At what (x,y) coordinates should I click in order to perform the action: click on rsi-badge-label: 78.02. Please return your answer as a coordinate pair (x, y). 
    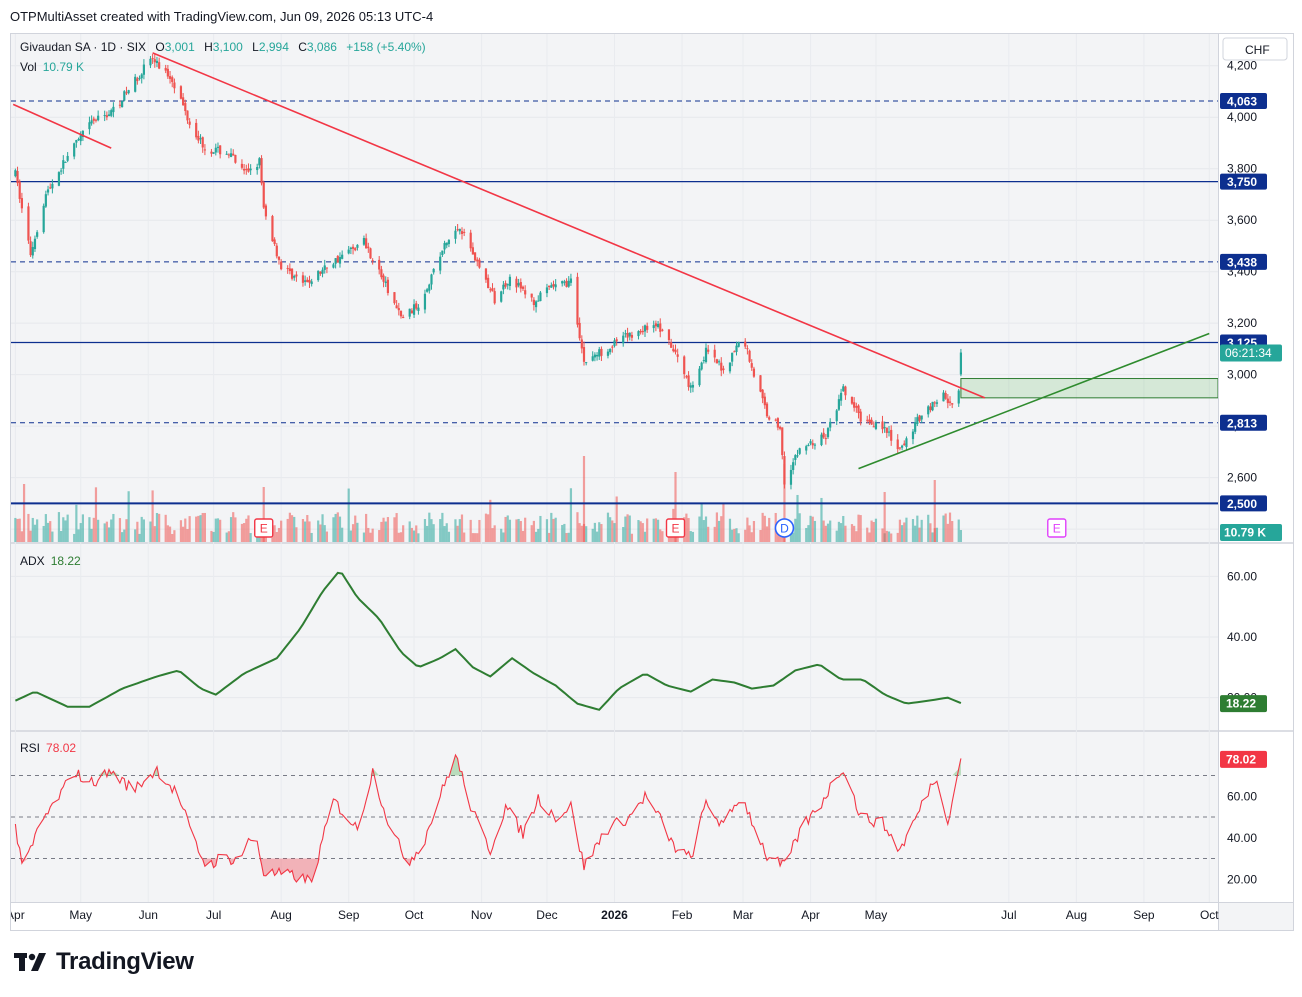
    Looking at the image, I should click on (1241, 759).